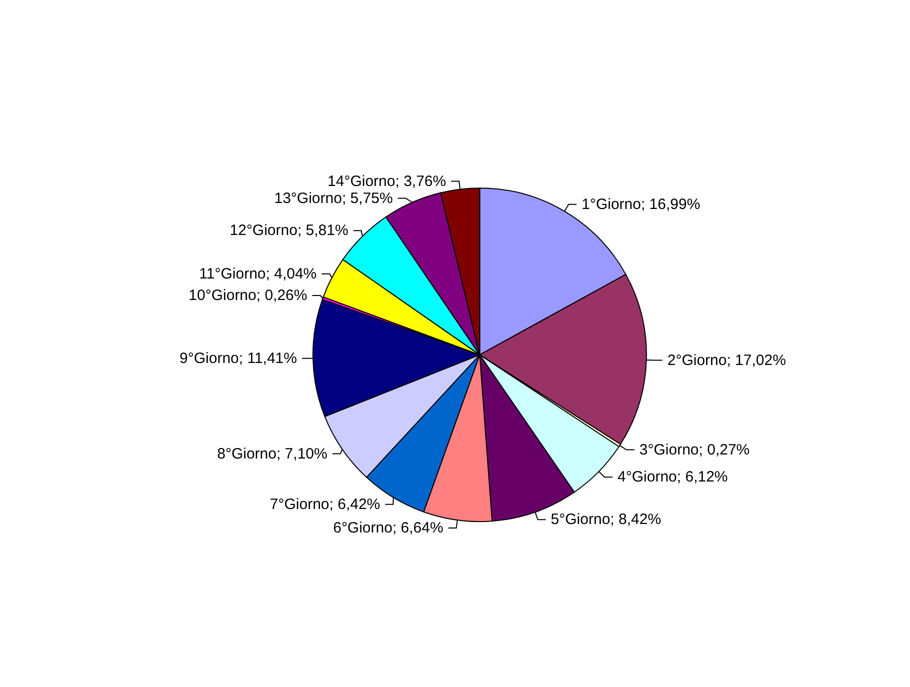 This screenshot has height=687, width=910. I want to click on slice-label: 5°Giorno; 8,42%, so click(606, 519).